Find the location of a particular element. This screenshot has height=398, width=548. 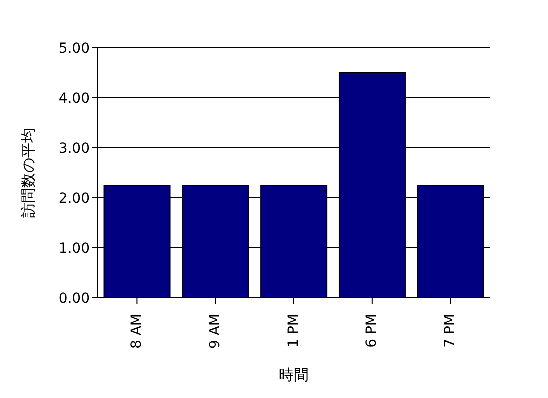

y-tick-label: 1.00 is located at coordinates (74, 248).